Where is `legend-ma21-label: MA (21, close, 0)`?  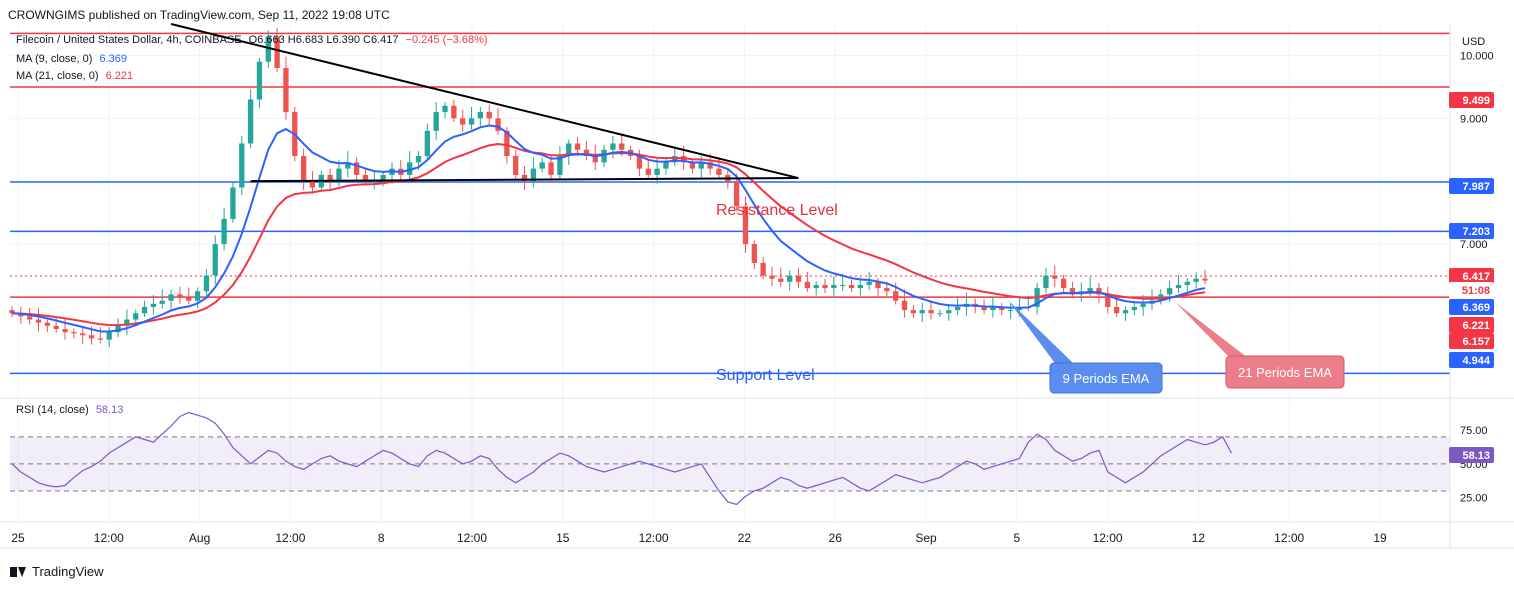 legend-ma21-label: MA (21, close, 0) is located at coordinates (57, 76).